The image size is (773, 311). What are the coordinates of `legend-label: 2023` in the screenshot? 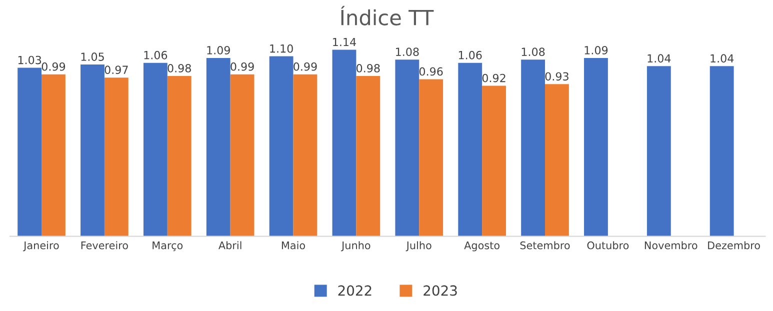 It's located at (440, 290).